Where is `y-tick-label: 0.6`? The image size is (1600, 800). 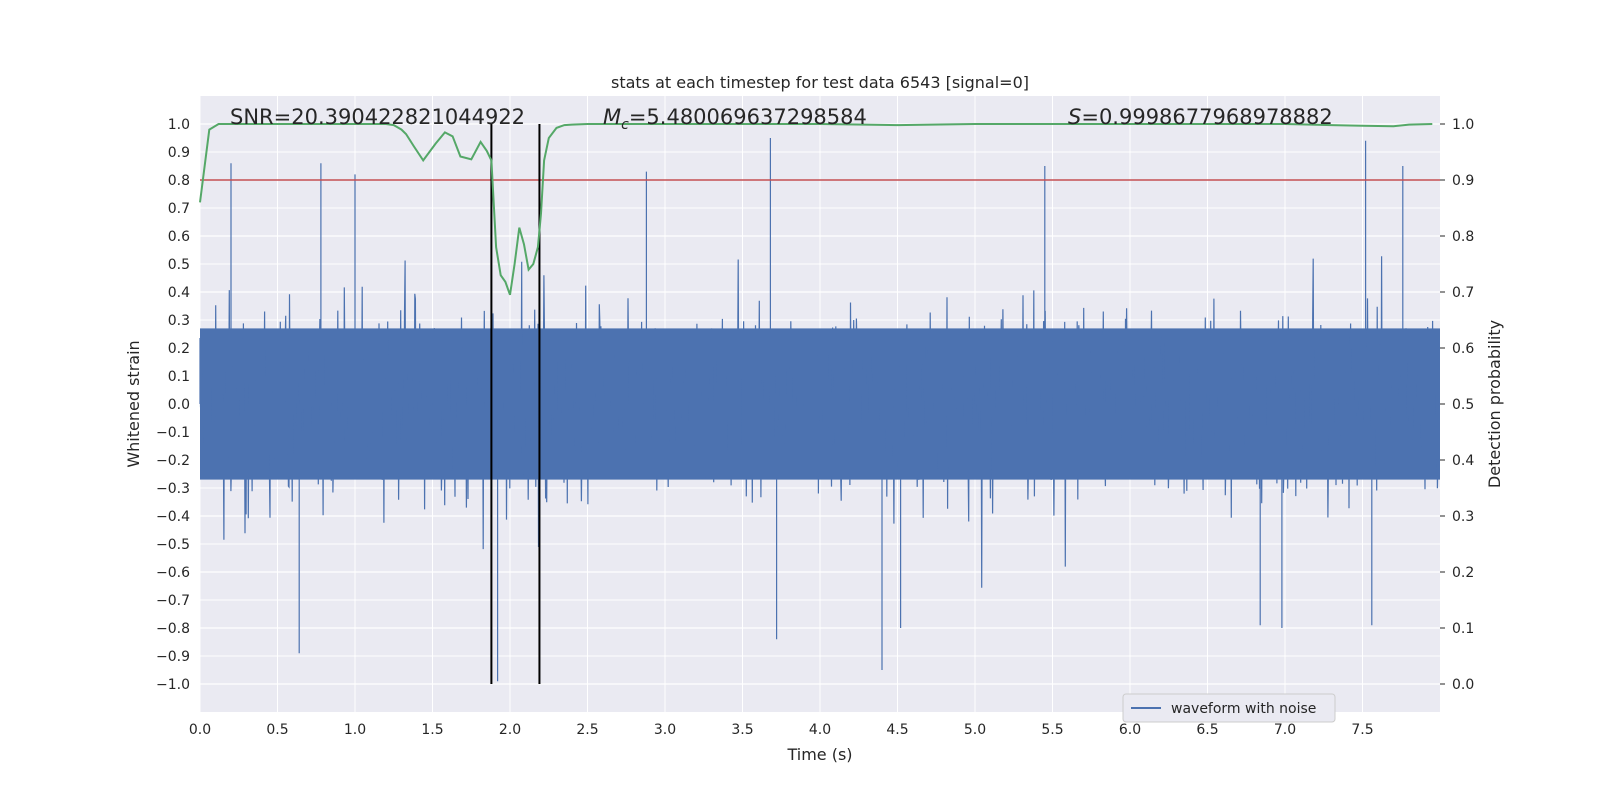 y-tick-label: 0.6 is located at coordinates (179, 237).